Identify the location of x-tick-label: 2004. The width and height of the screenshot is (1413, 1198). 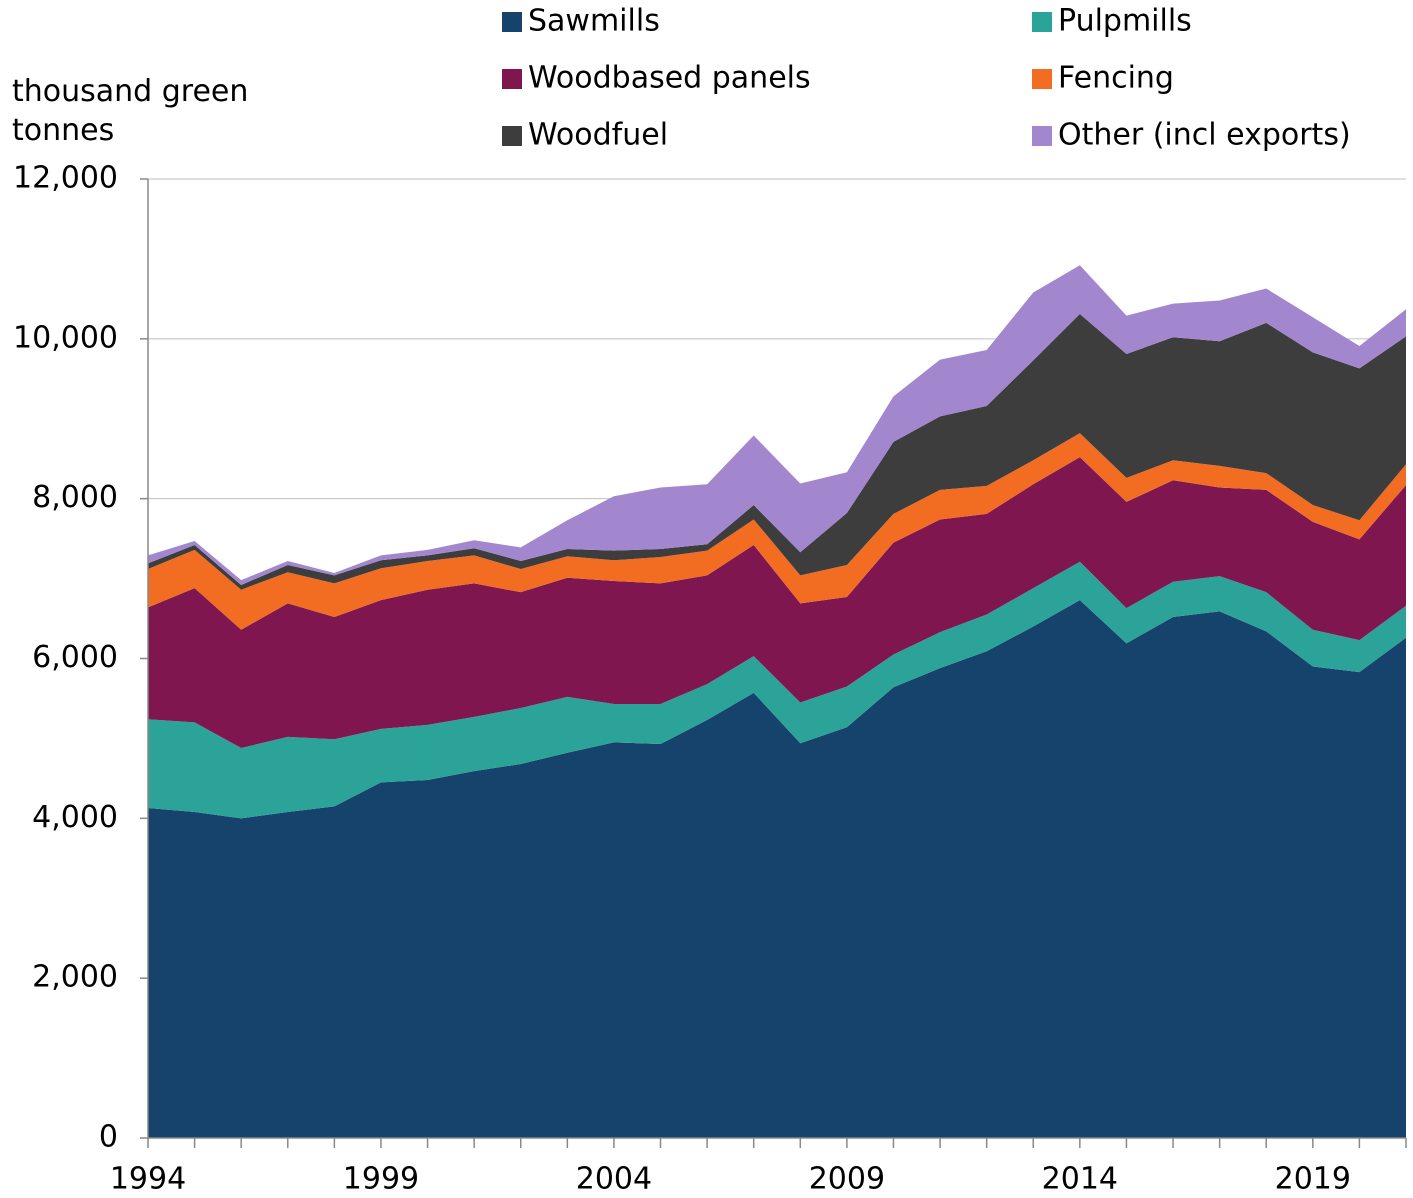
(614, 1179).